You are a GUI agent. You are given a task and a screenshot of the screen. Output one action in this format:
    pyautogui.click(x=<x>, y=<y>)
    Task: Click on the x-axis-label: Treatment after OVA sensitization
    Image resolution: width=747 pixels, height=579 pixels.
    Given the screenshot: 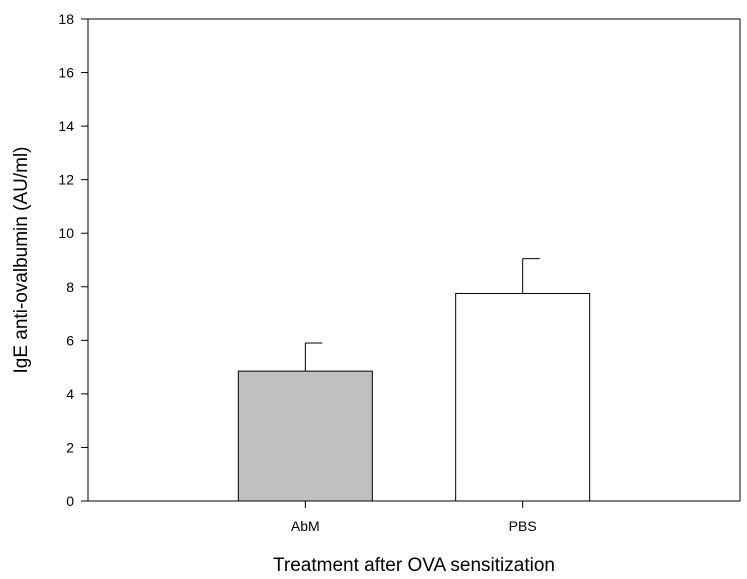 What is the action you would take?
    pyautogui.click(x=414, y=565)
    